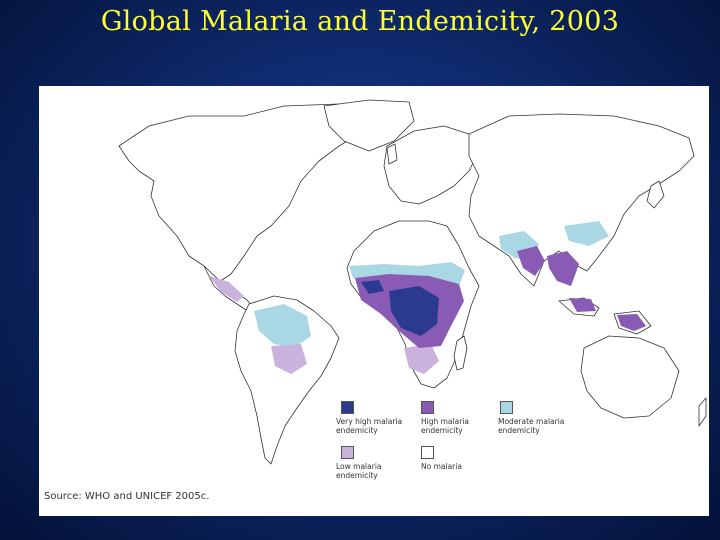 The height and width of the screenshot is (540, 720). I want to click on legend-swatch-low, so click(347, 452).